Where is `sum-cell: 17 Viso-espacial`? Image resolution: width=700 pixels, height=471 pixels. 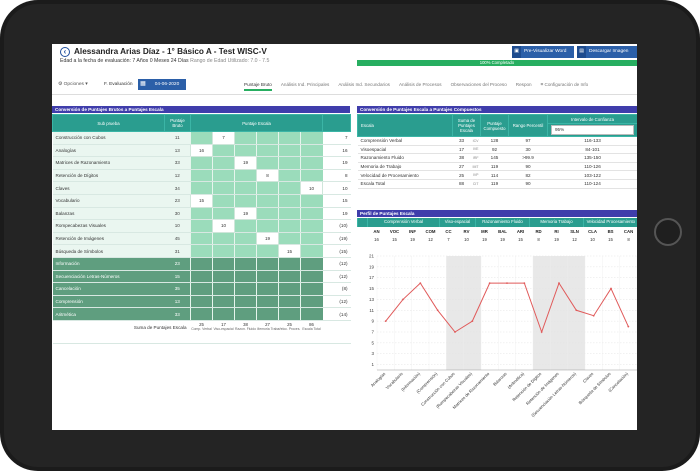
sum-cell: 17 Viso-espacial is located at coordinates (223, 332).